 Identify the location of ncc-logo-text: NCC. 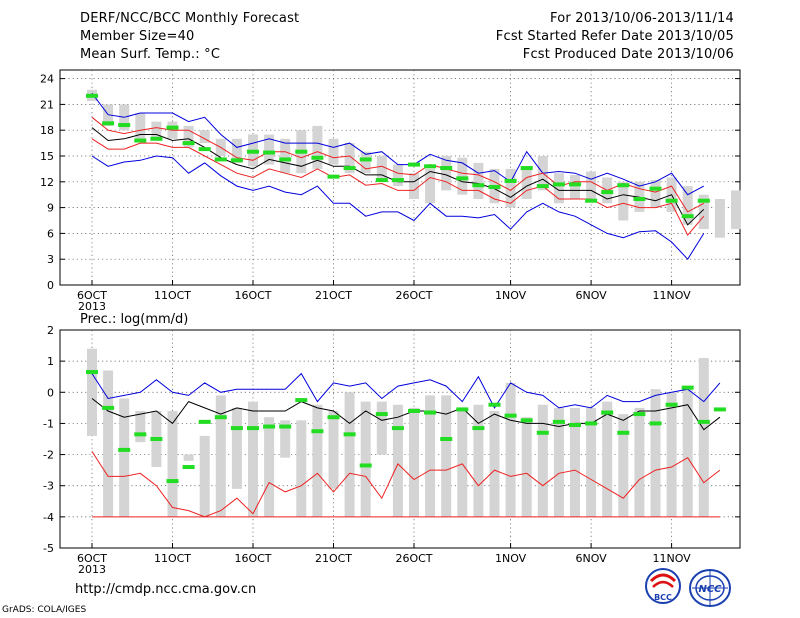
(710, 589).